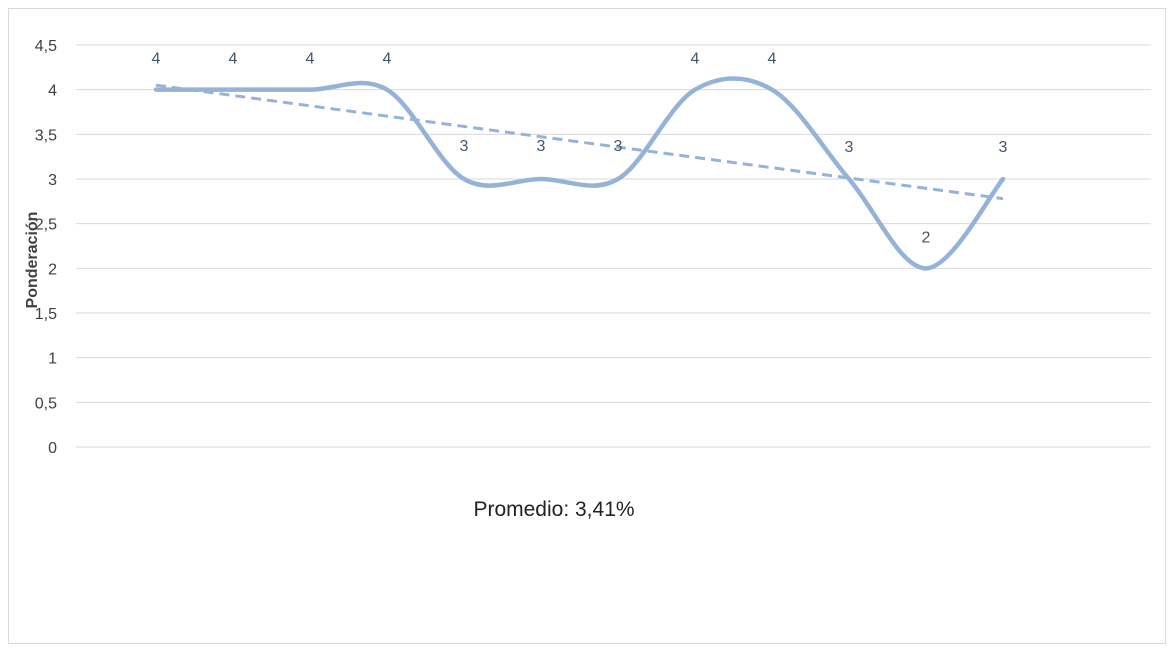  What do you see at coordinates (553, 509) in the screenshot?
I see `average-annotation: Promedio: 3,41%` at bounding box center [553, 509].